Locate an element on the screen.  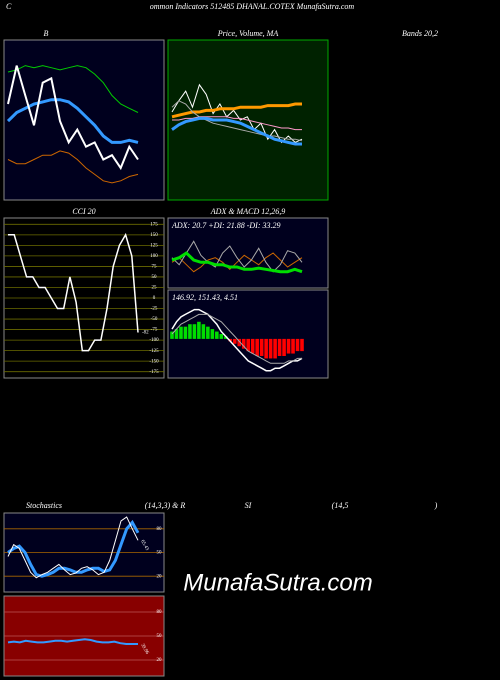
y-tick-label: 175 is located at coordinates (154, 224).